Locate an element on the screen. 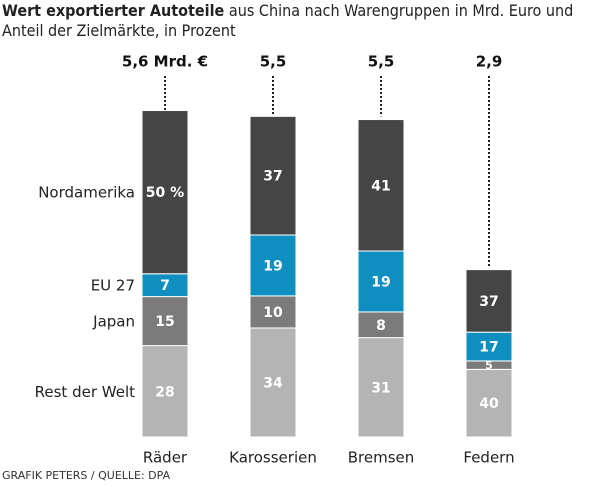  legend-label: Nordamerika is located at coordinates (86, 193).